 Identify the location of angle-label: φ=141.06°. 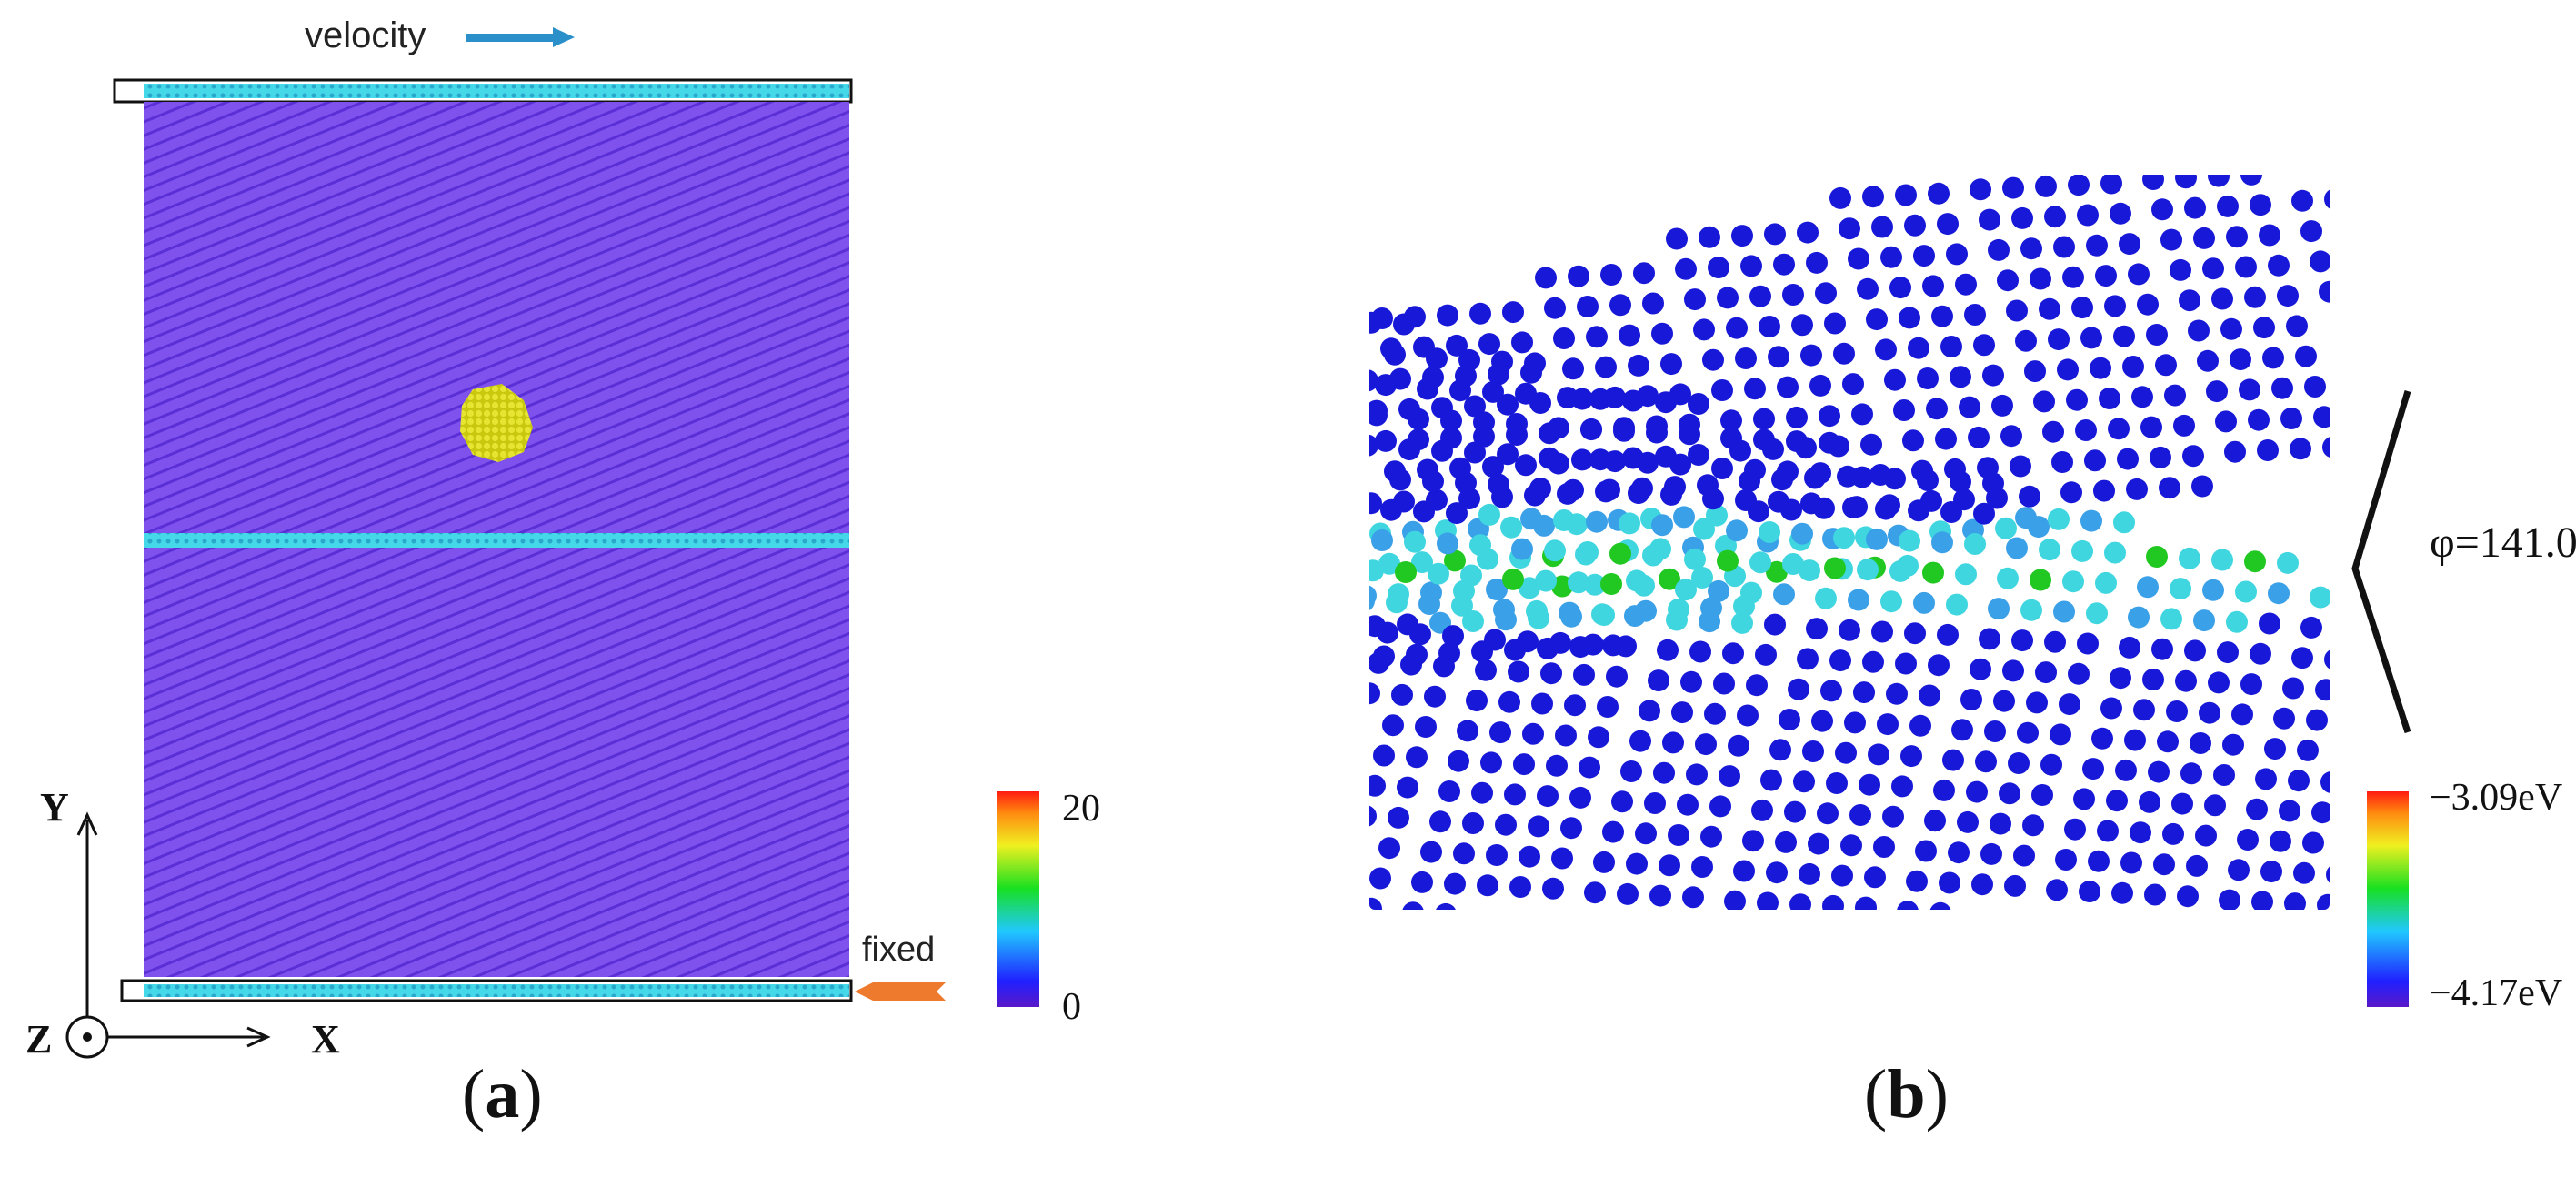
(2503, 542).